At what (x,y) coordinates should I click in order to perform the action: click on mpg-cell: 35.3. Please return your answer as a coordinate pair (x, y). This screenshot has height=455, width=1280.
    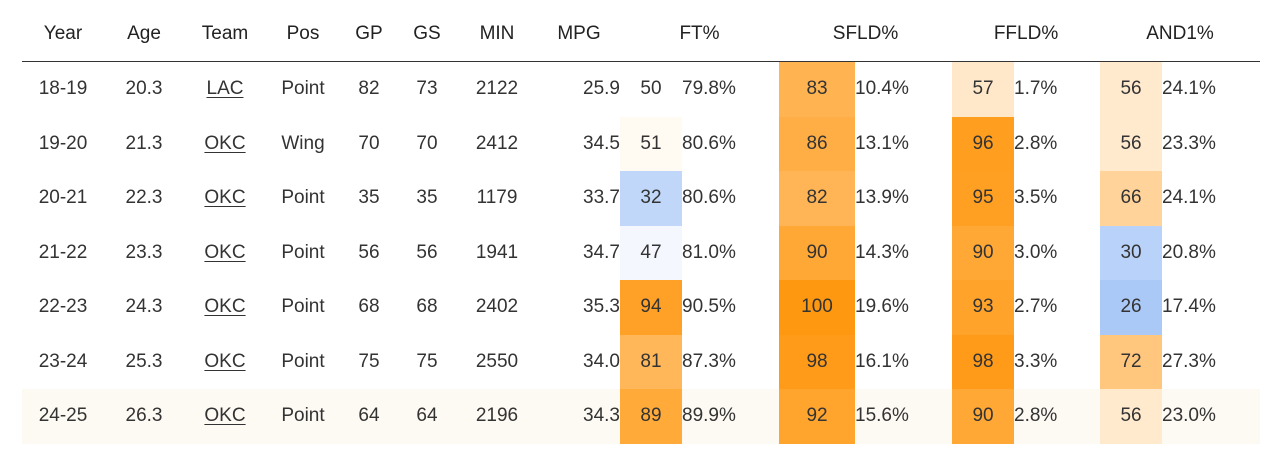
    Looking at the image, I should click on (601, 307).